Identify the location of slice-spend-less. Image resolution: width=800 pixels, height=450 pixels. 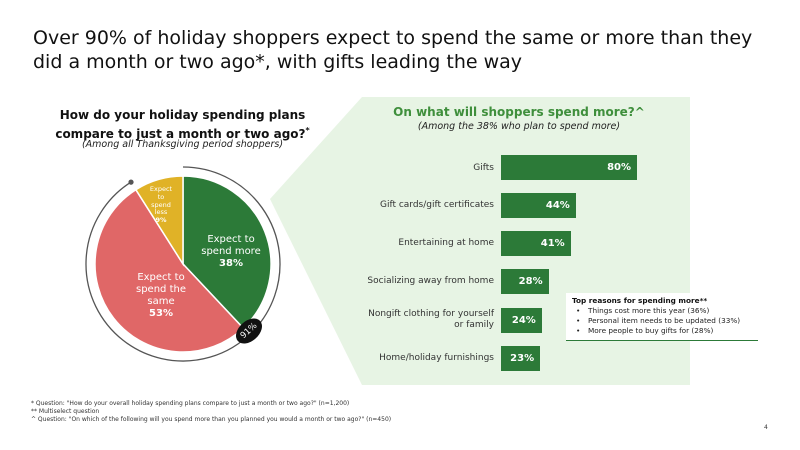
(159, 221).